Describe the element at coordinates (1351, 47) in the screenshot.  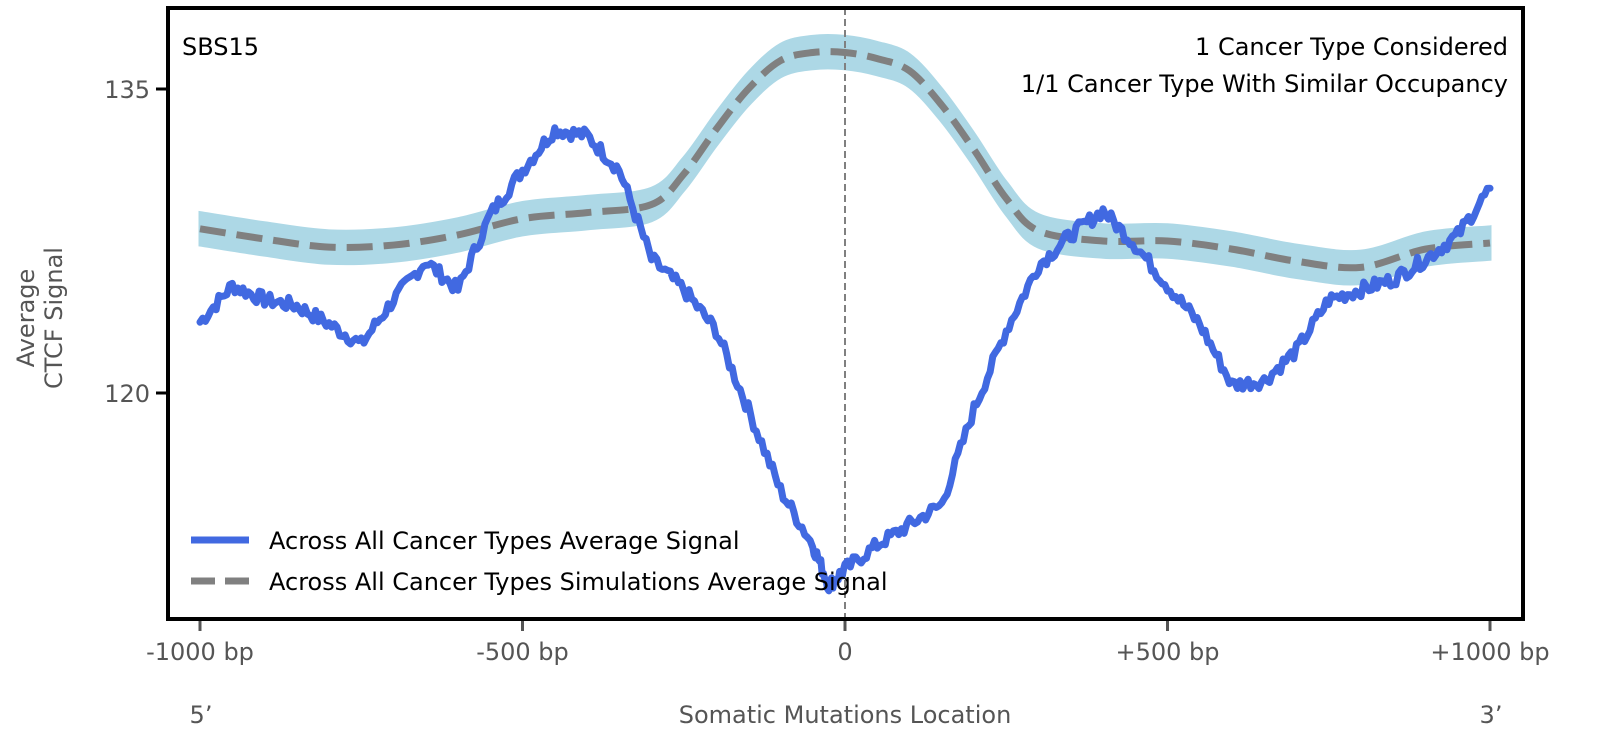
I see `annotation-cancer-types: 1 Cancer Type Considered` at that location.